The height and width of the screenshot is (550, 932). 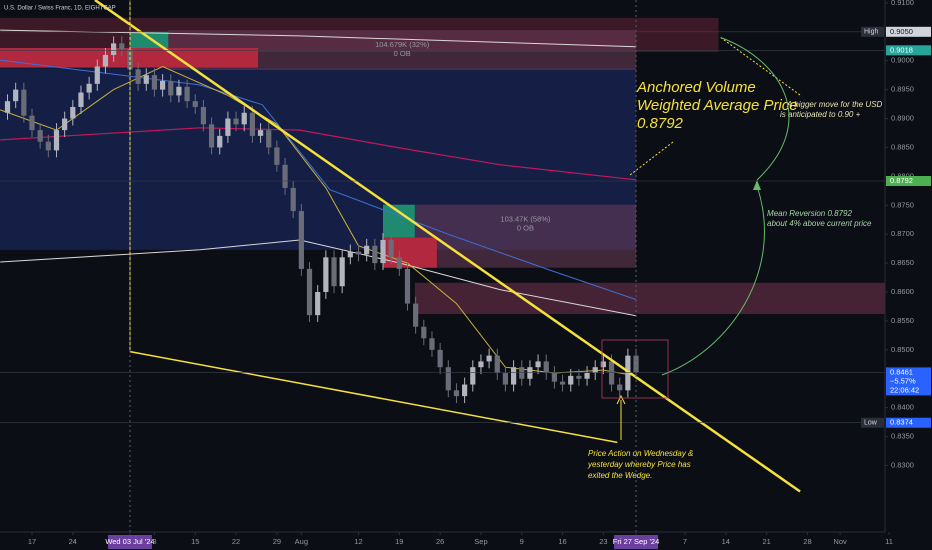 I want to click on x-tick-label: 23, so click(x=603, y=541).